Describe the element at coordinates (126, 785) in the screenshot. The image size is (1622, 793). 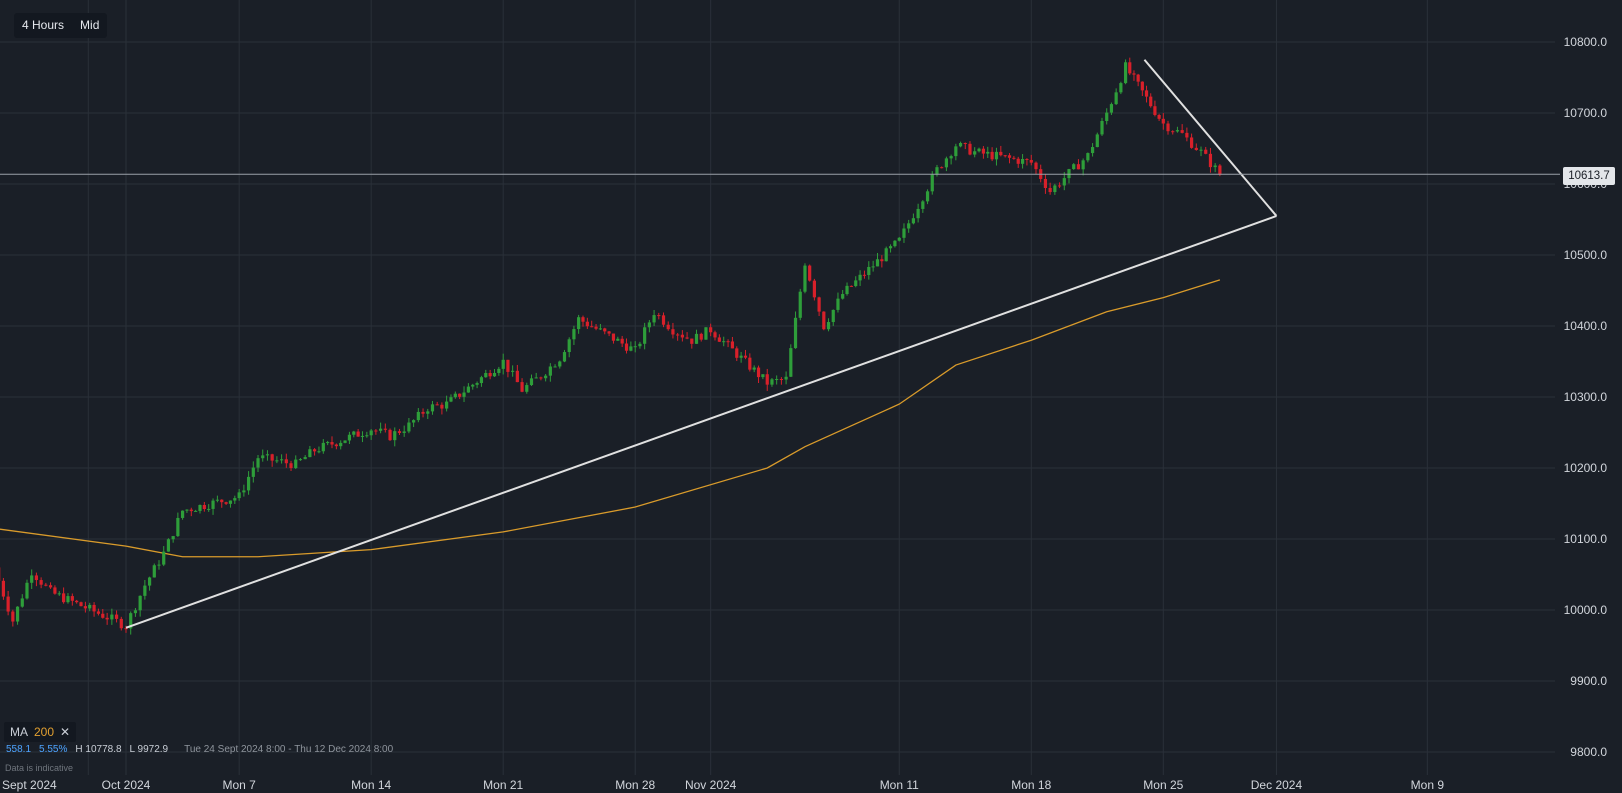
I see `x-tick-label: Oct 2024` at that location.